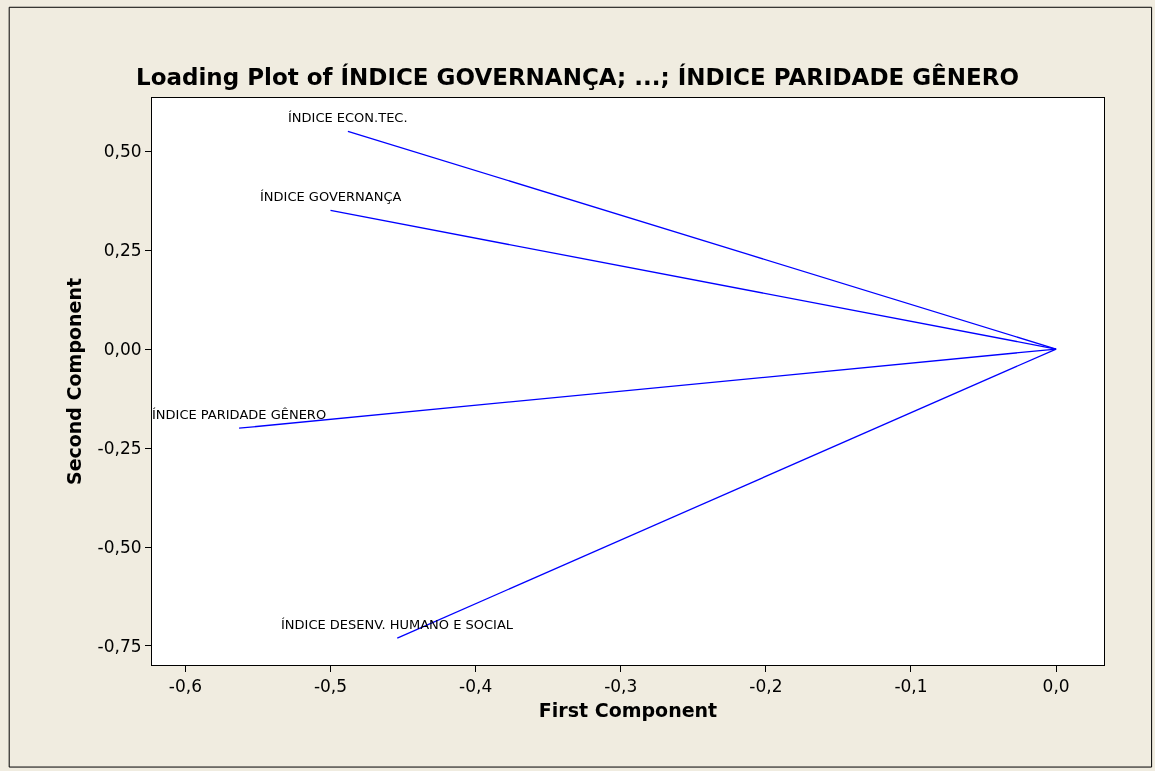 The image size is (1155, 771). Describe the element at coordinates (119, 546) in the screenshot. I see `y-tick-label: -0,50` at that location.